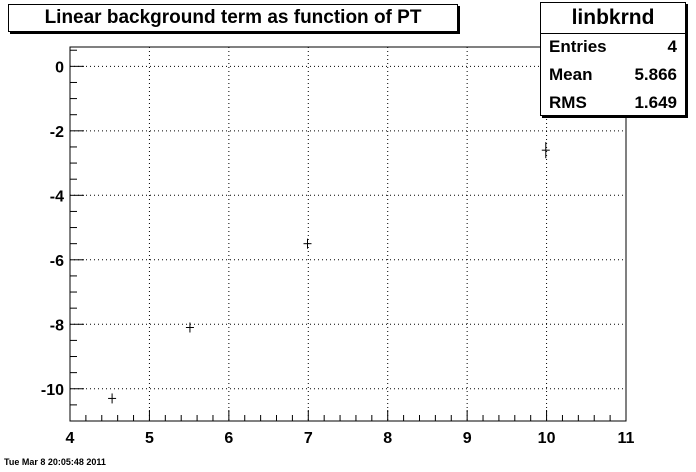 This screenshot has height=472, width=696. Describe the element at coordinates (387, 438) in the screenshot. I see `x-tick-label: 8` at that location.